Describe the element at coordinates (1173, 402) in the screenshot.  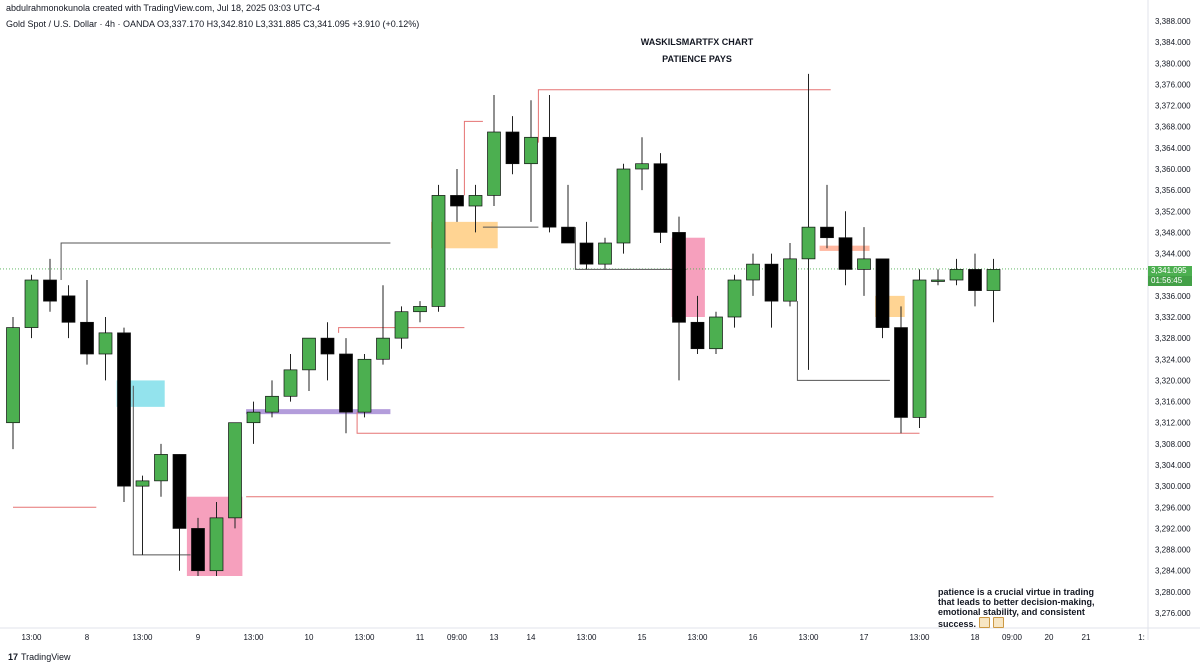
I see `price-tick-label: 3,316.000` at that location.